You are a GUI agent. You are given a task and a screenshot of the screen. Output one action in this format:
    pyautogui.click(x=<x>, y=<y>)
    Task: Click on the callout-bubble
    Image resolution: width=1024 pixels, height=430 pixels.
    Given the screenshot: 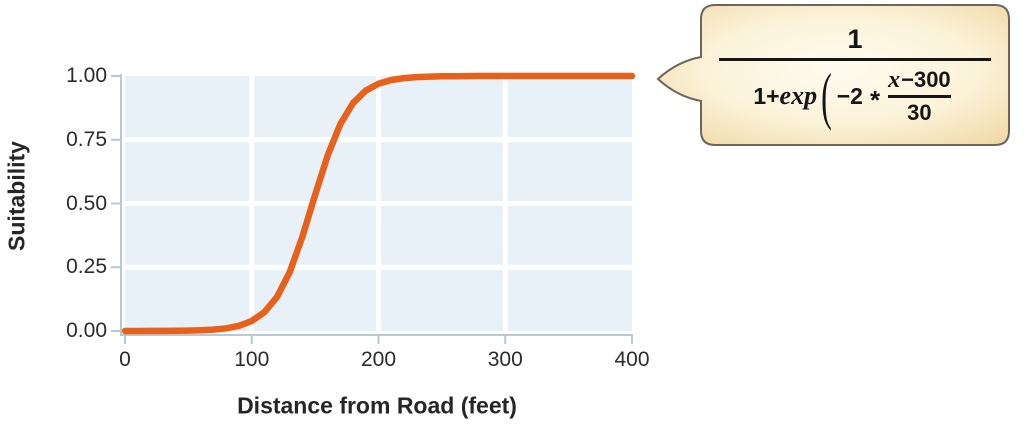 What is the action you would take?
    pyautogui.click(x=833, y=75)
    